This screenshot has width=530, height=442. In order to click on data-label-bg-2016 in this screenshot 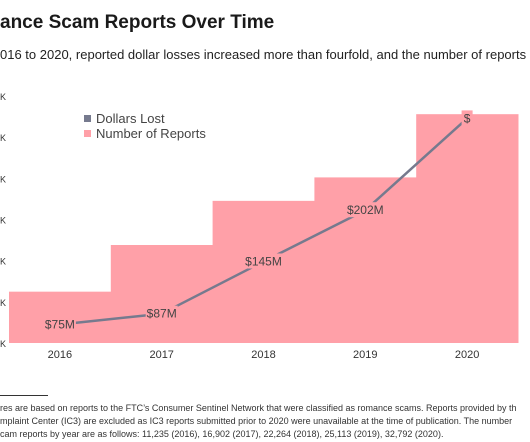, I will do `click(59, 324)`.